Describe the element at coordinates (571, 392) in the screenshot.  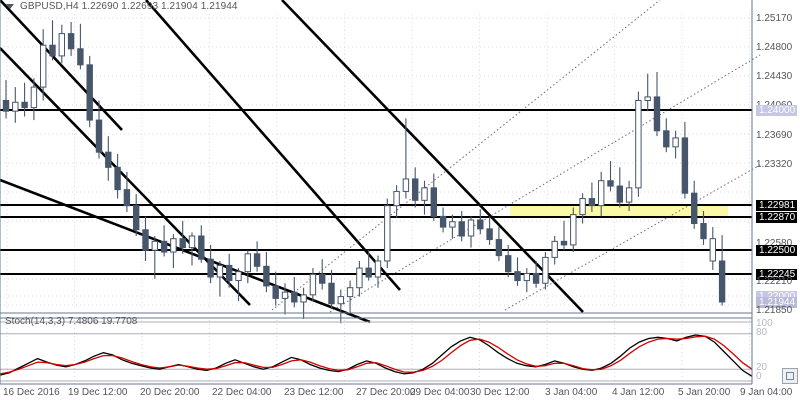
I see `time-axis-label: 3 Jan 04:00` at that location.